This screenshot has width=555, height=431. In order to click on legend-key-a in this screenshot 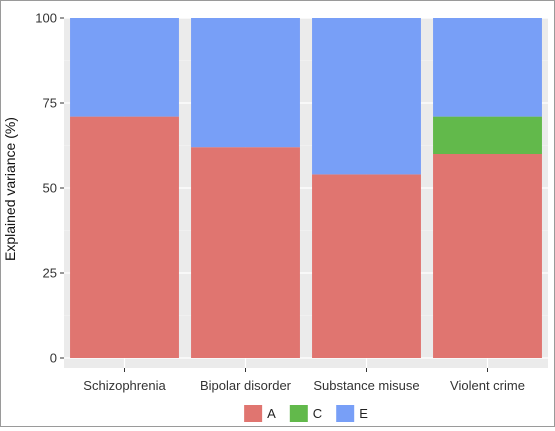, I will do `click(253, 413)`.